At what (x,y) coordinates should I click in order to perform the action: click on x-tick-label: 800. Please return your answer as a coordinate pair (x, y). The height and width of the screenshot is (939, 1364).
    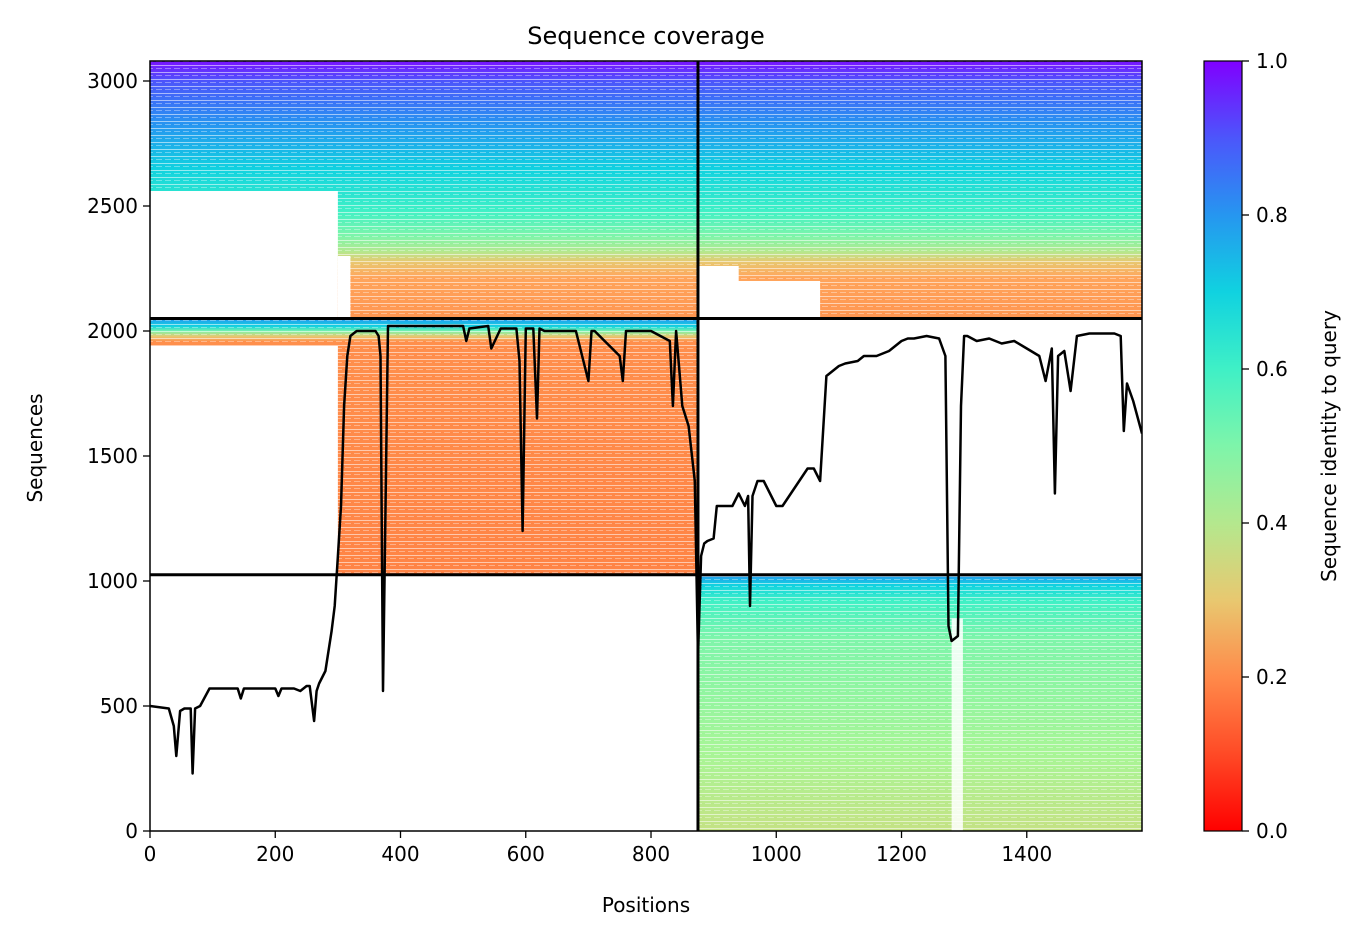
    Looking at the image, I should click on (651, 854).